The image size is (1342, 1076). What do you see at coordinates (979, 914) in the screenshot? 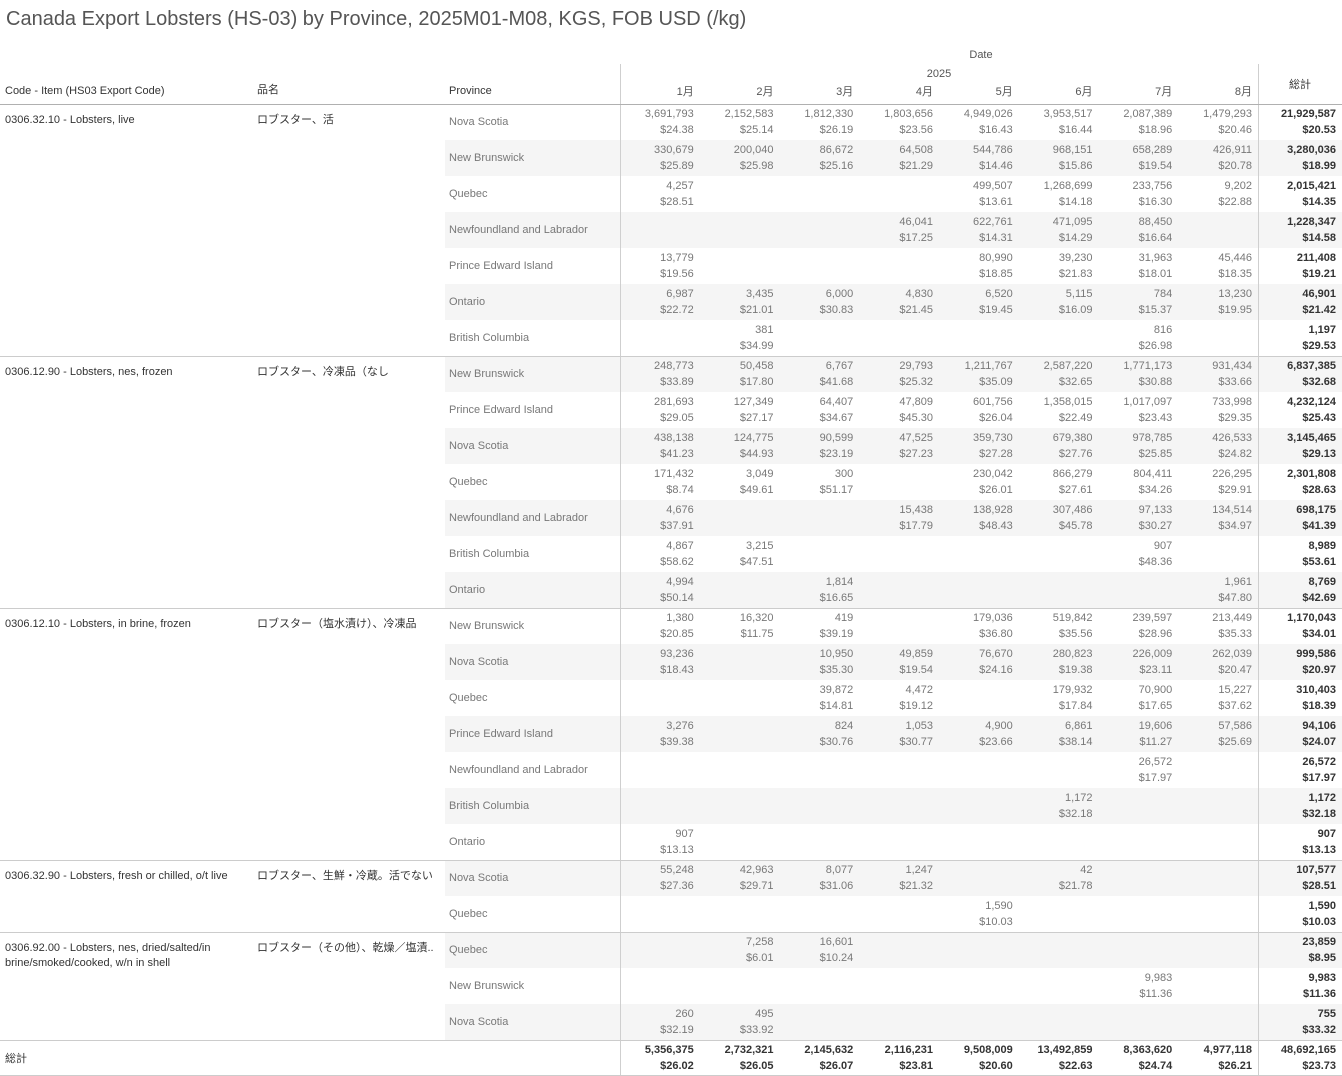
I see `data-cell: 1,590 $10.03` at bounding box center [979, 914].